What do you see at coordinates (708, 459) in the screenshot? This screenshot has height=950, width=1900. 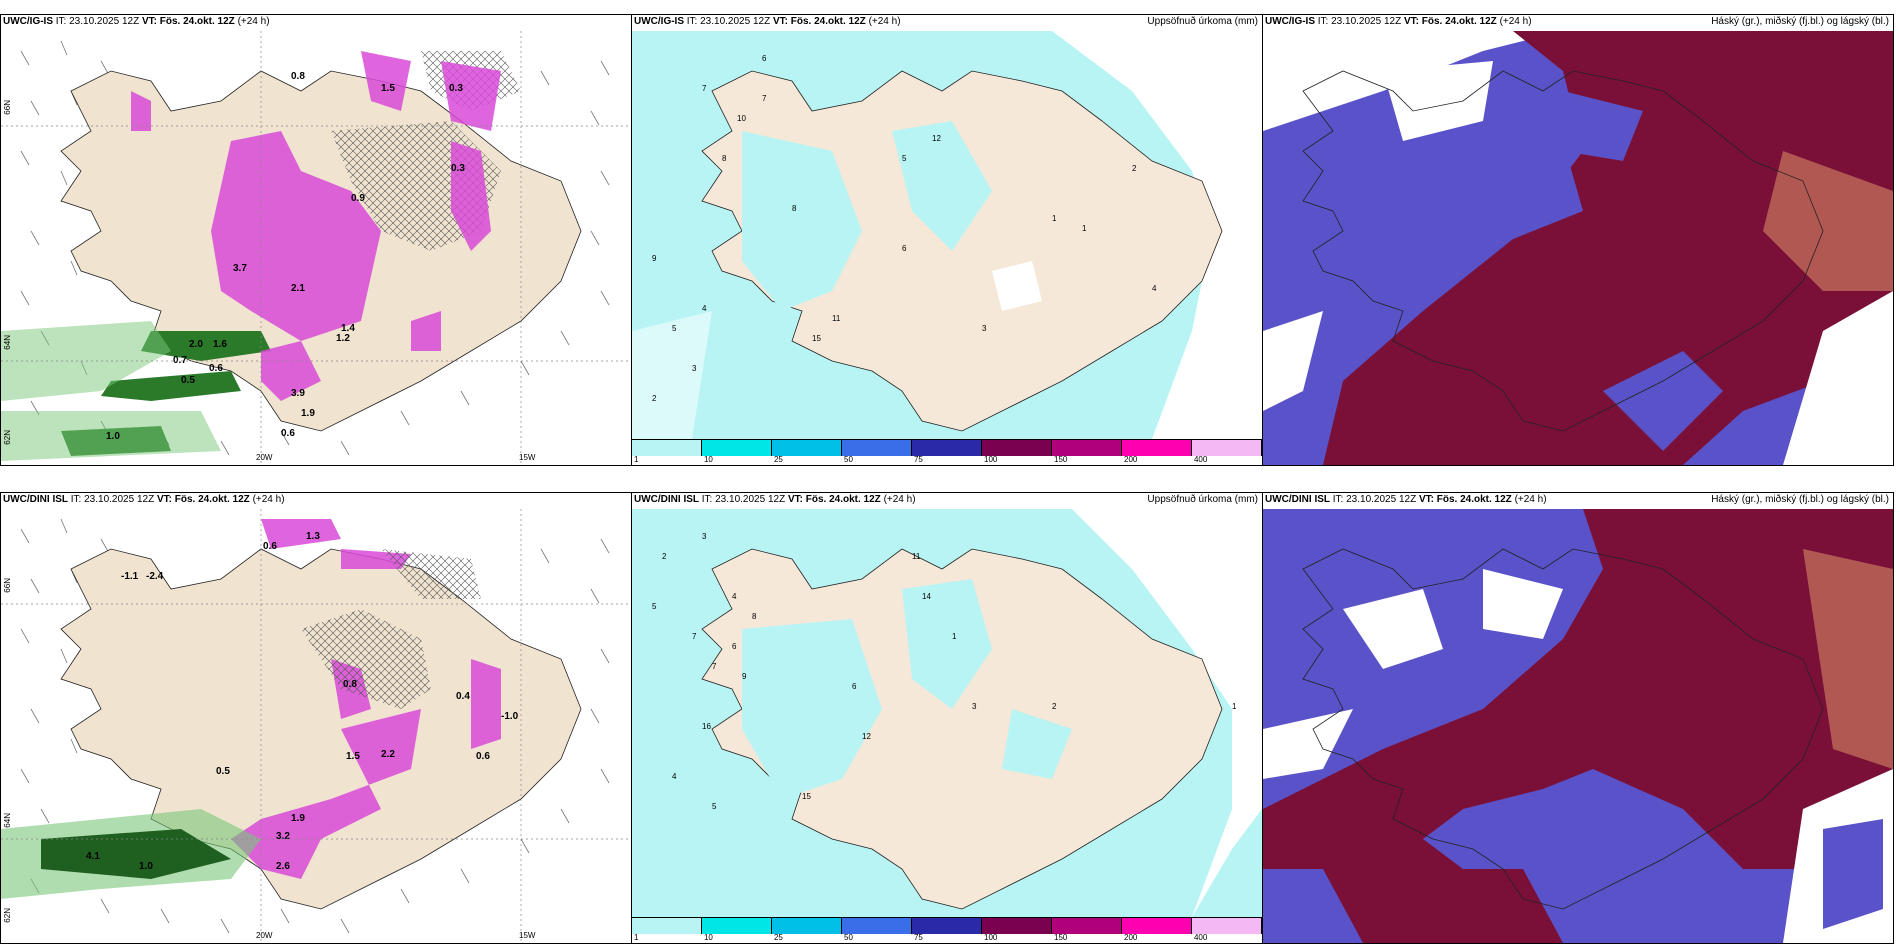 I see `legend-tick: 10` at bounding box center [708, 459].